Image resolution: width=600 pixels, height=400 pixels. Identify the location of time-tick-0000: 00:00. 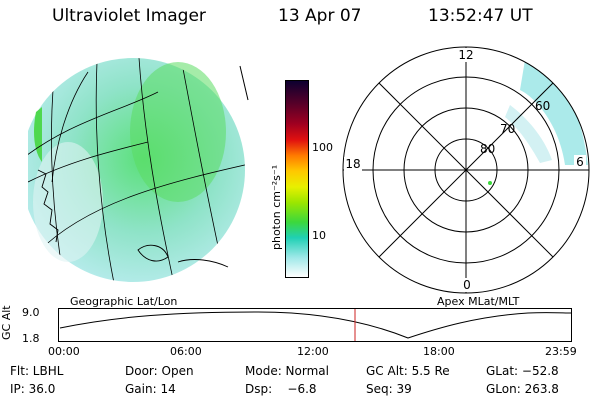
(64, 351).